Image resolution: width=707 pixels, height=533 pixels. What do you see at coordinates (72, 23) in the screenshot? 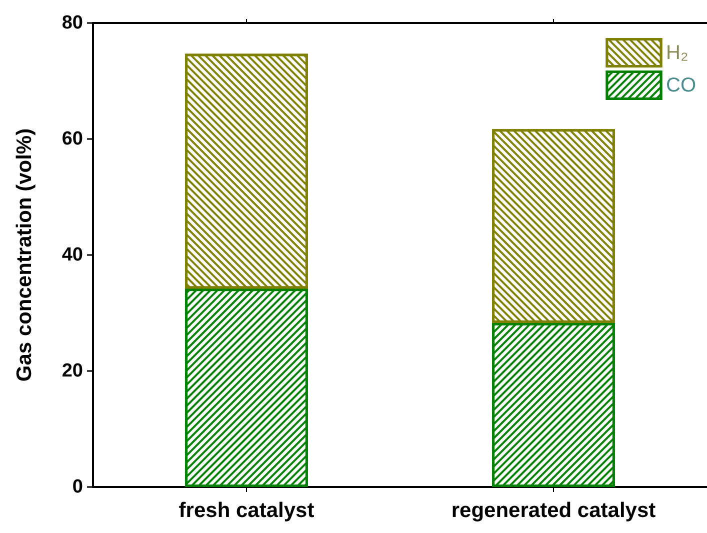
I see `y-tick-label: 80` at bounding box center [72, 23].